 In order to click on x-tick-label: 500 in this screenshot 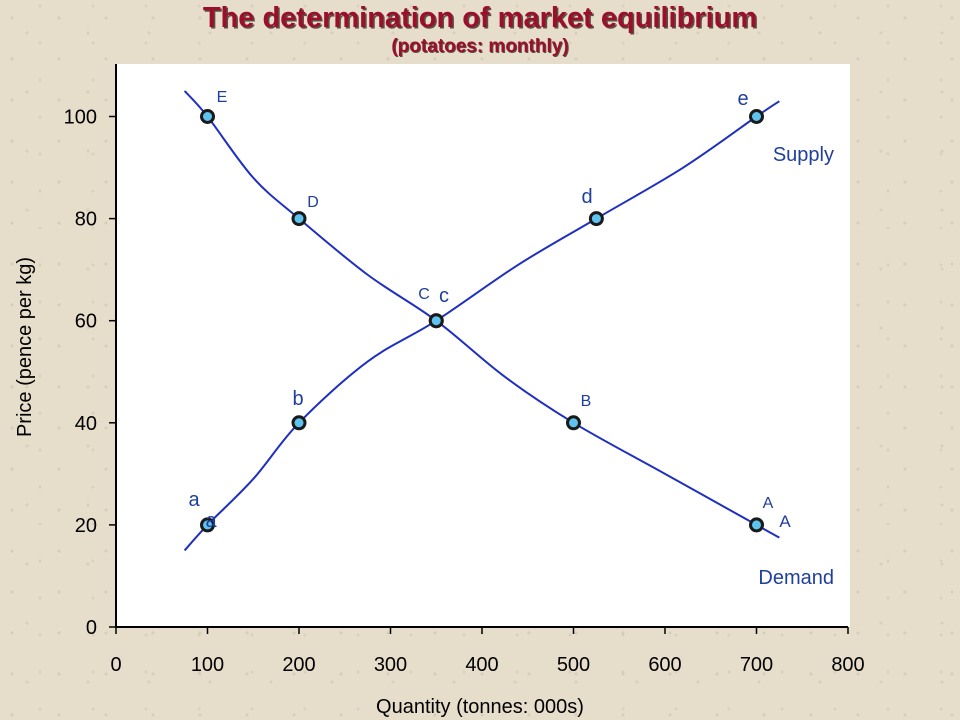, I will do `click(573, 665)`.